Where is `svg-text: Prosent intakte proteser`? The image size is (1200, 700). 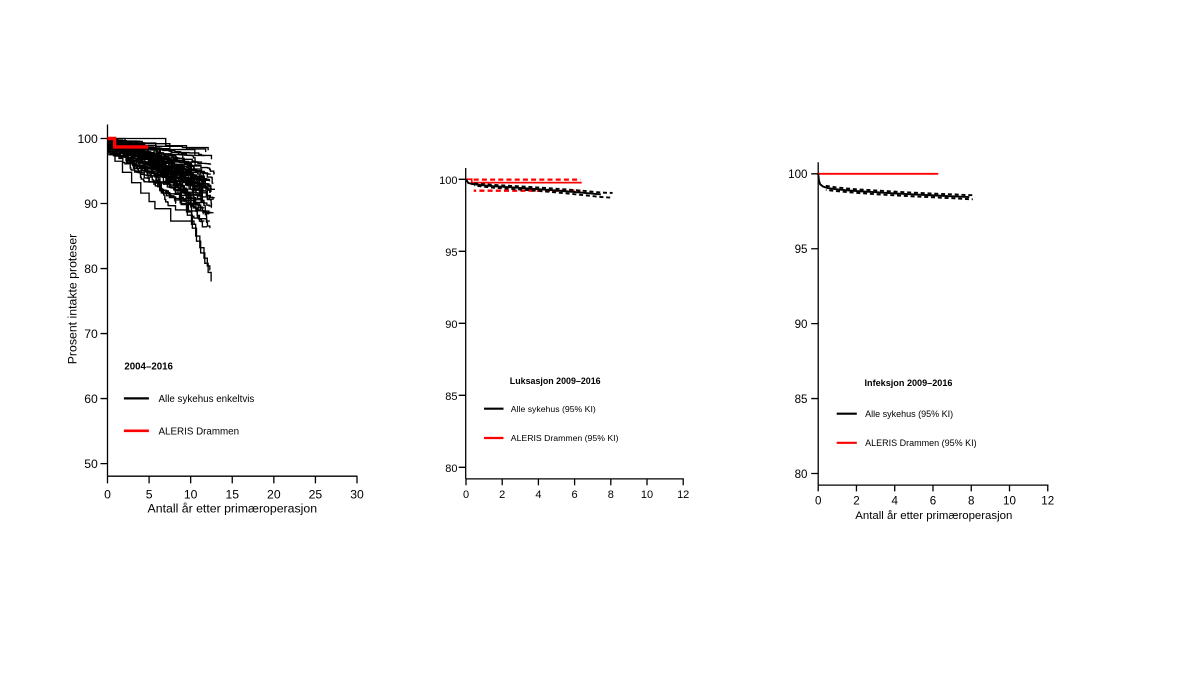 svg-text: Prosent intakte proteser is located at coordinates (72, 299).